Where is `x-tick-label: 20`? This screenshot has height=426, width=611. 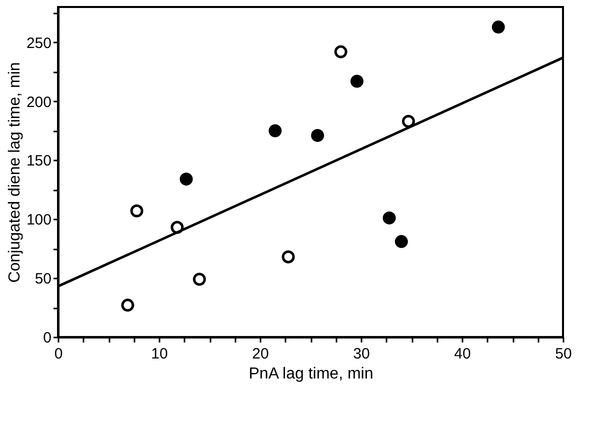
x-tick-label: 20 is located at coordinates (260, 354).